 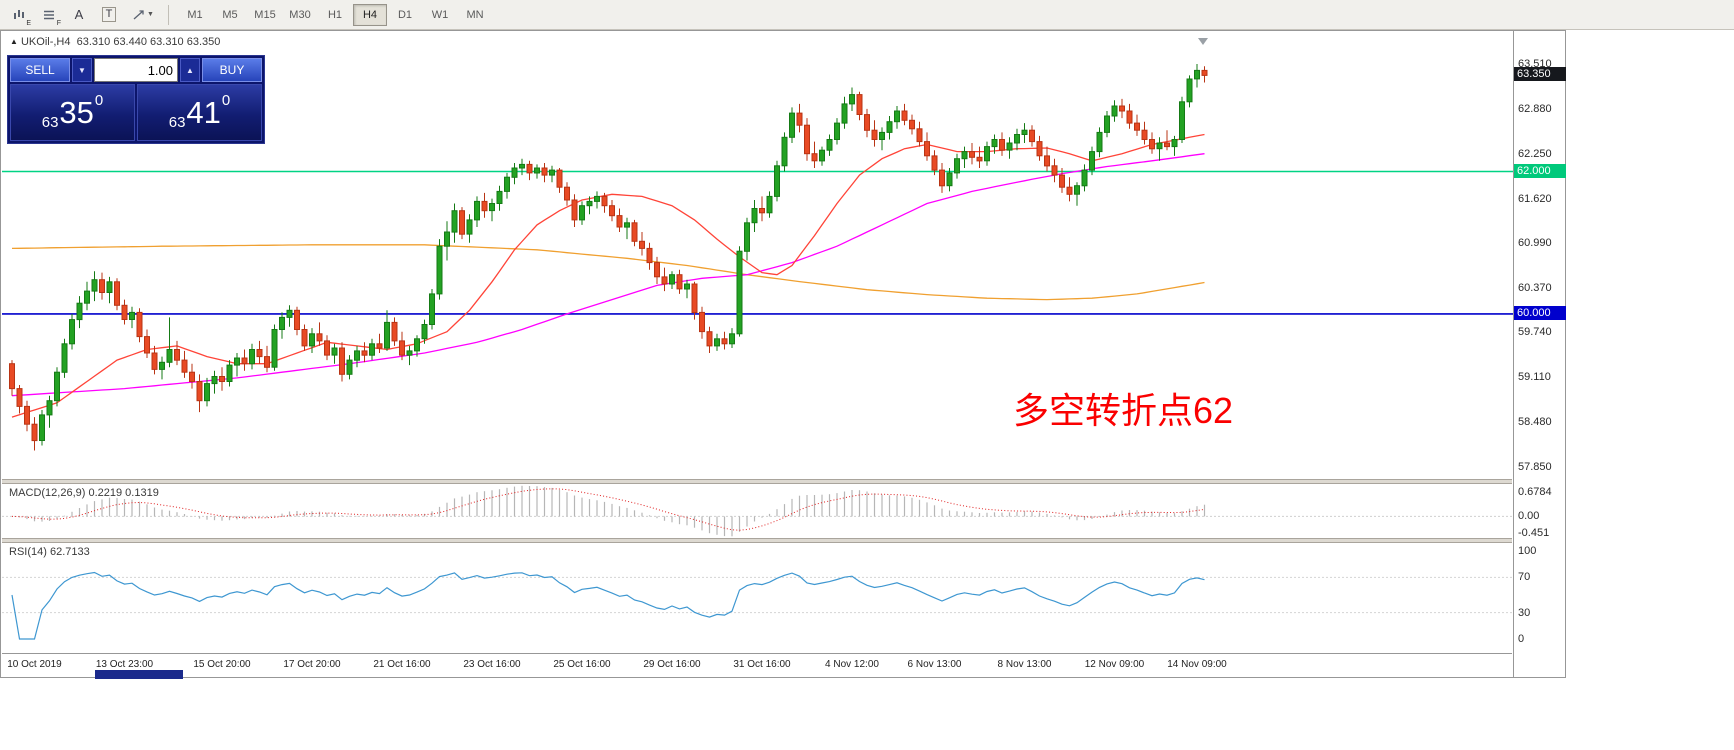 I want to click on price-axis-tick: 0.6784, so click(x=1535, y=492).